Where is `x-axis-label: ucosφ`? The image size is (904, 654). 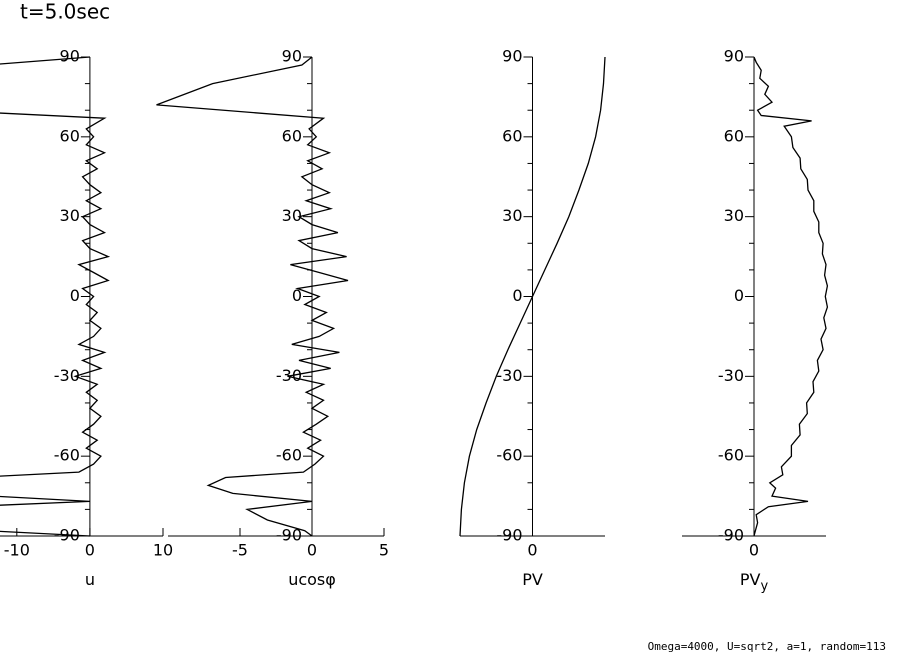
x-axis-label: ucosφ is located at coordinates (312, 579).